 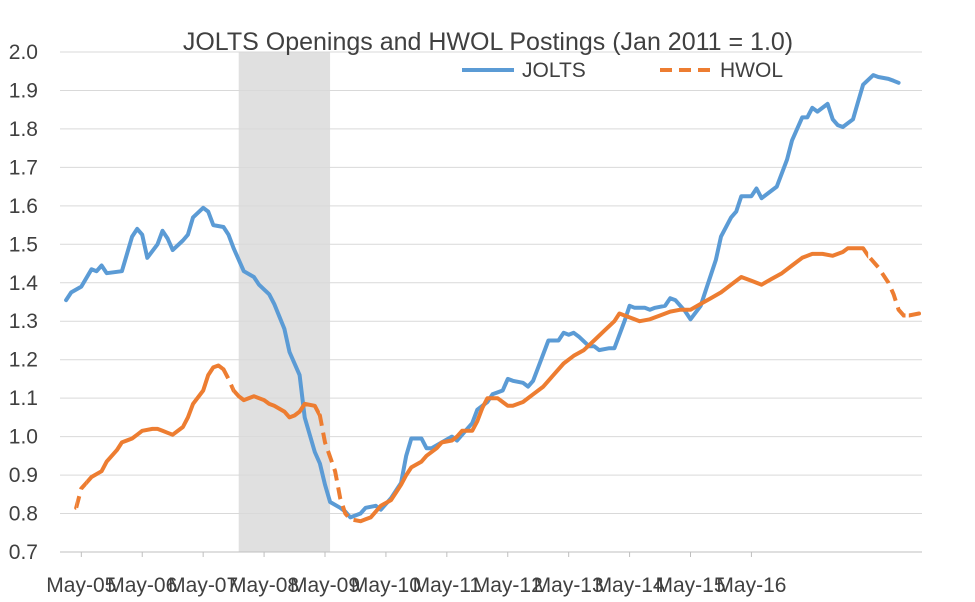 What do you see at coordinates (23, 321) in the screenshot?
I see `y-tick-label: 1.3` at bounding box center [23, 321].